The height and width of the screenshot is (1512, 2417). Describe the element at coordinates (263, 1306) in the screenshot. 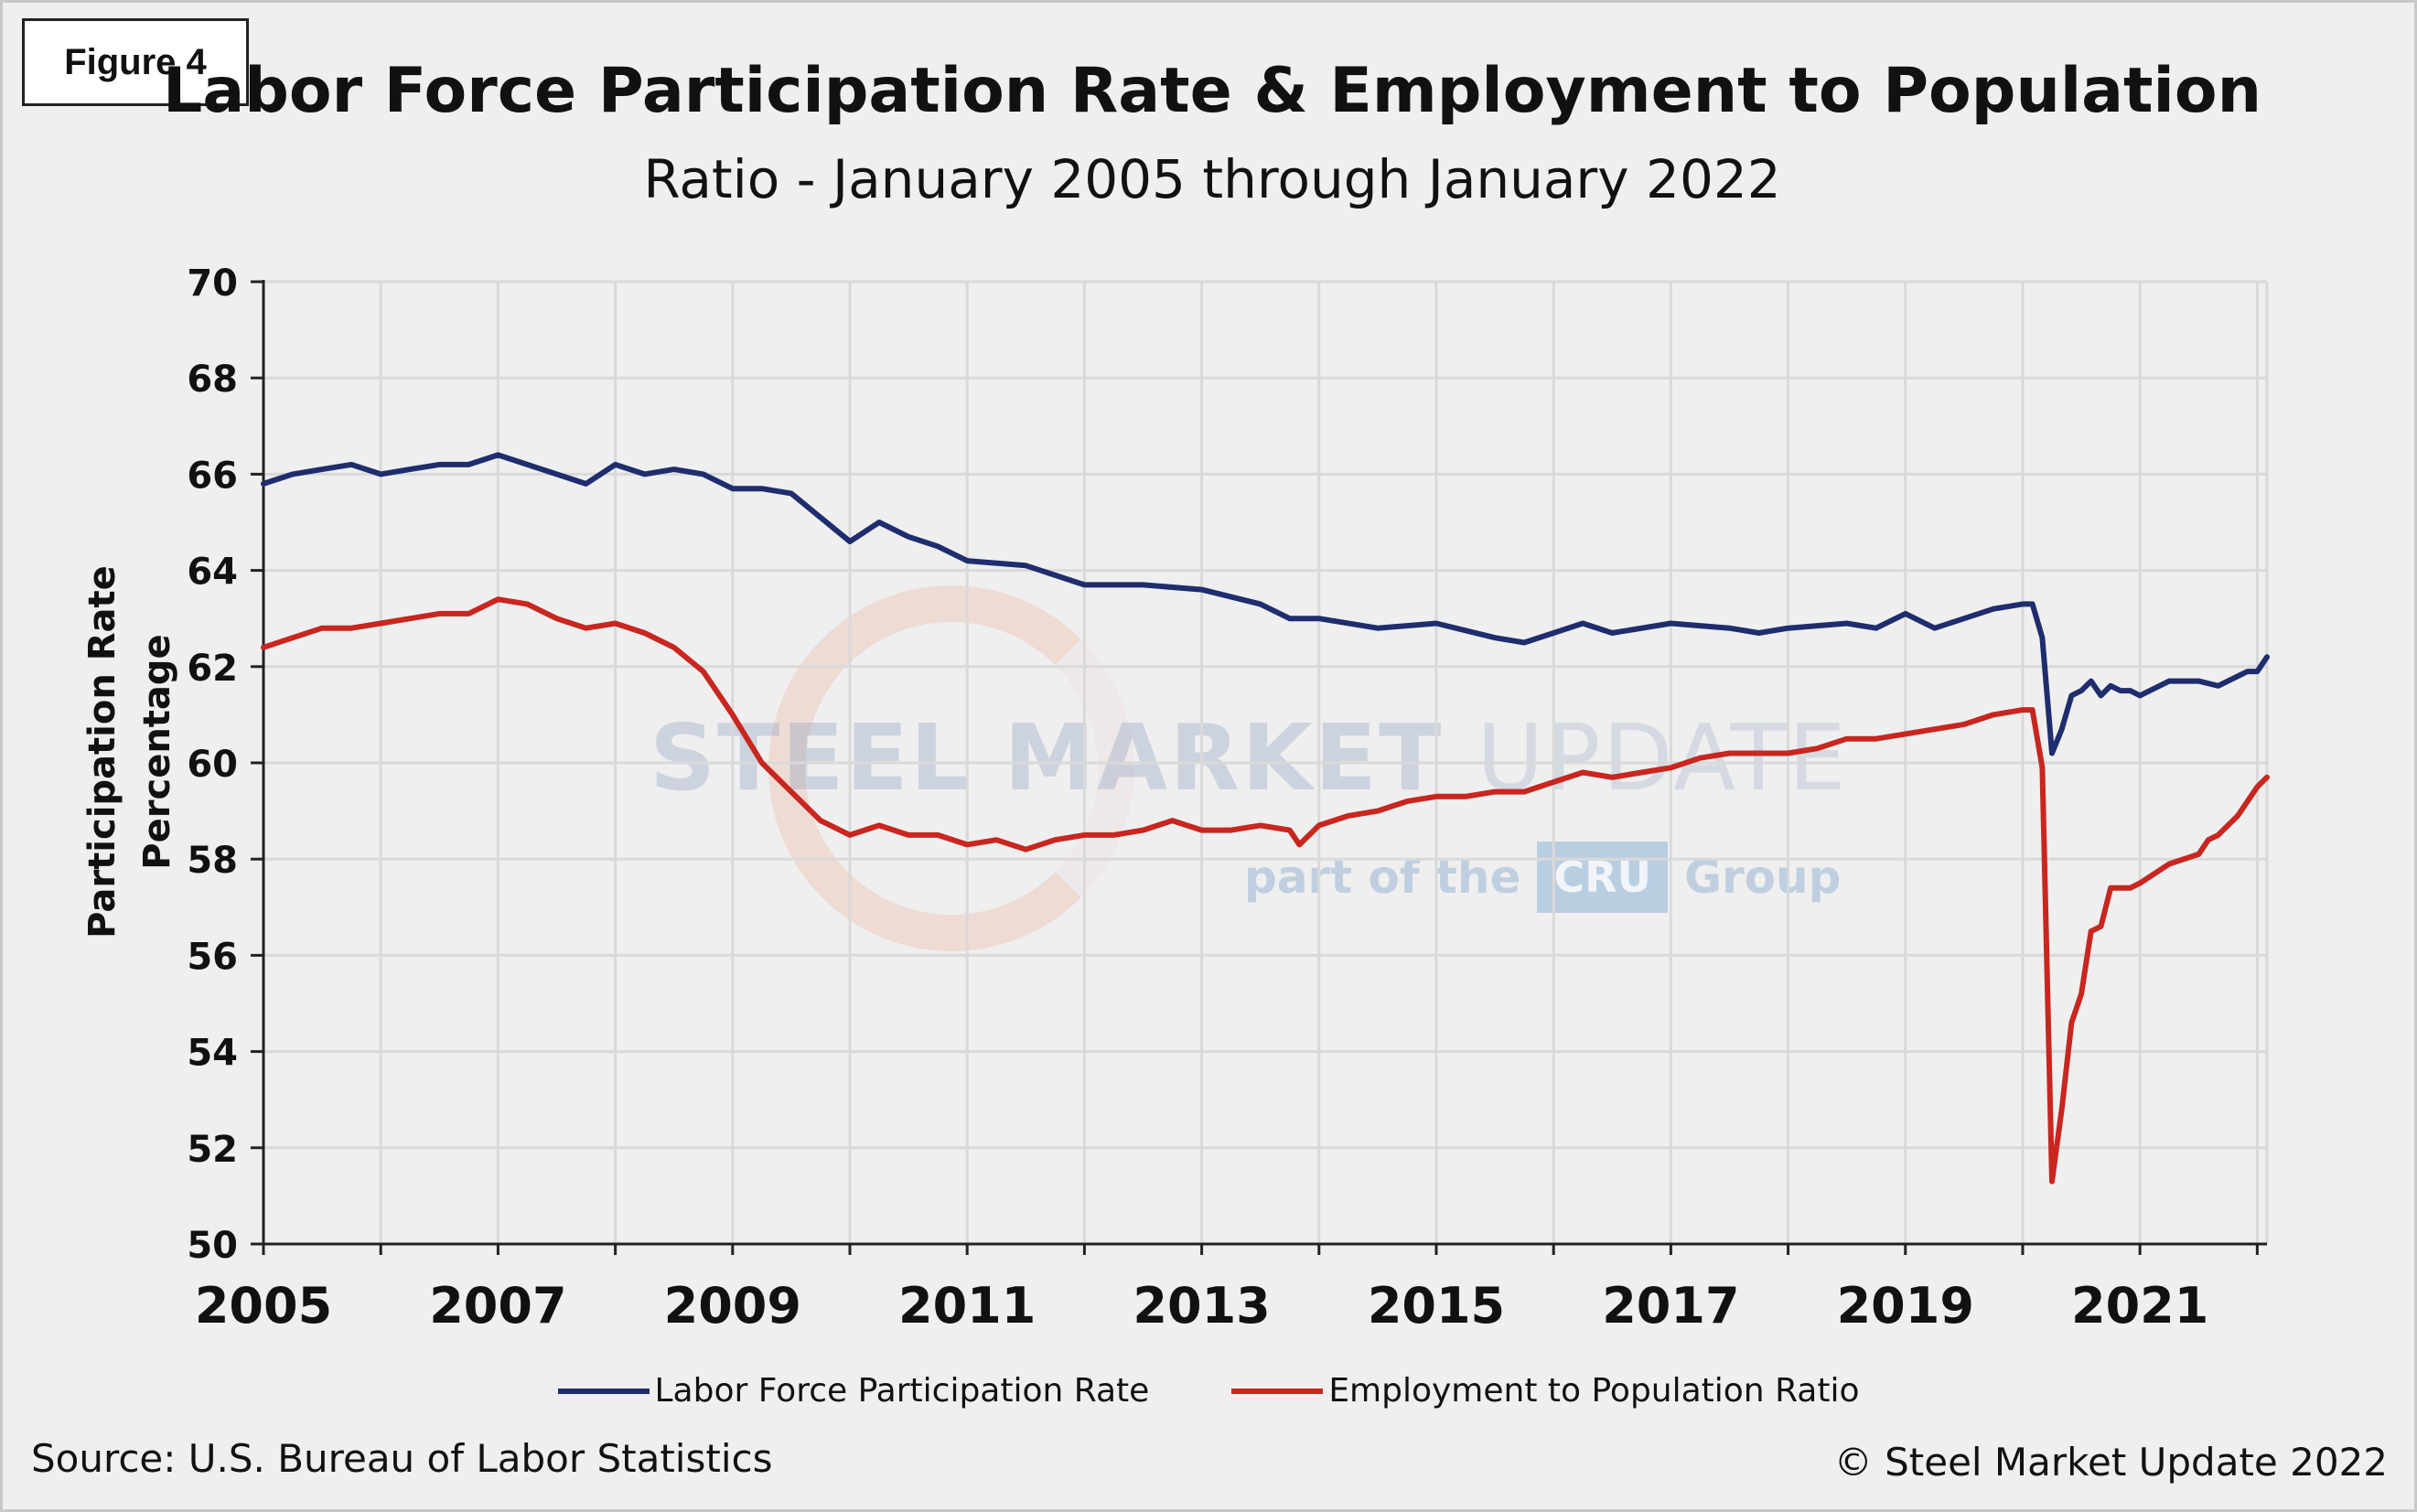

I see `x-tick-label: 2005` at that location.